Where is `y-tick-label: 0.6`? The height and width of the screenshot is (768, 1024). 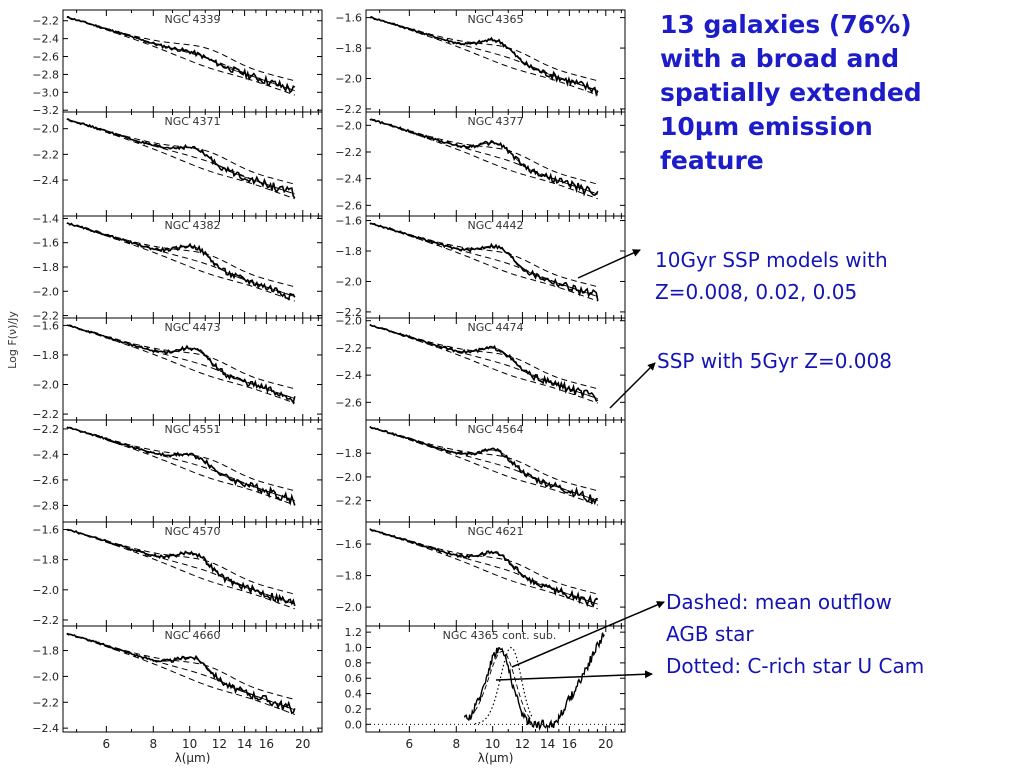
y-tick-label: 0.6 is located at coordinates (354, 678).